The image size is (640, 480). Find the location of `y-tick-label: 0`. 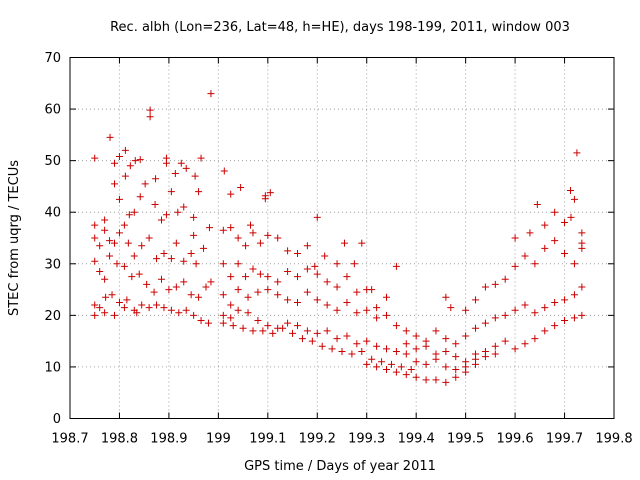

y-tick-label: 0 is located at coordinates (57, 419).